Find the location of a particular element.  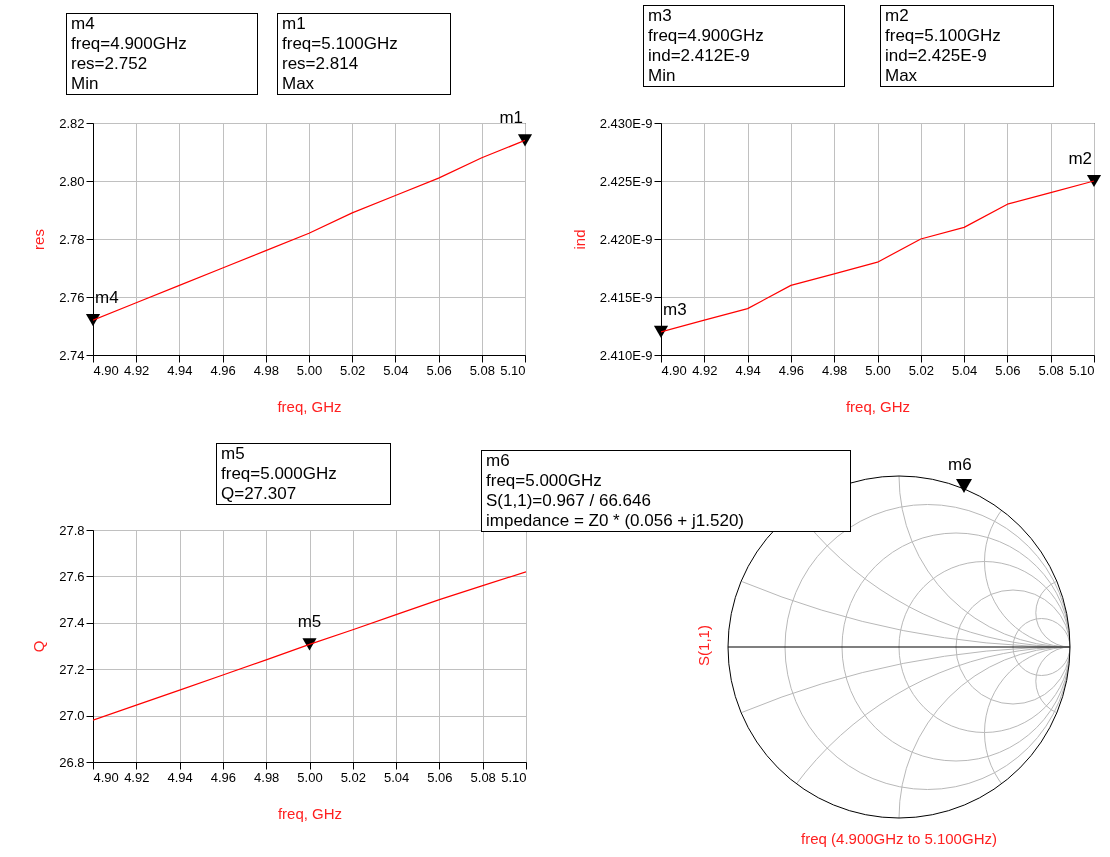

text: m3 freq=4.900GHz ind=2.412E-9 Min is located at coordinates (744, 46).